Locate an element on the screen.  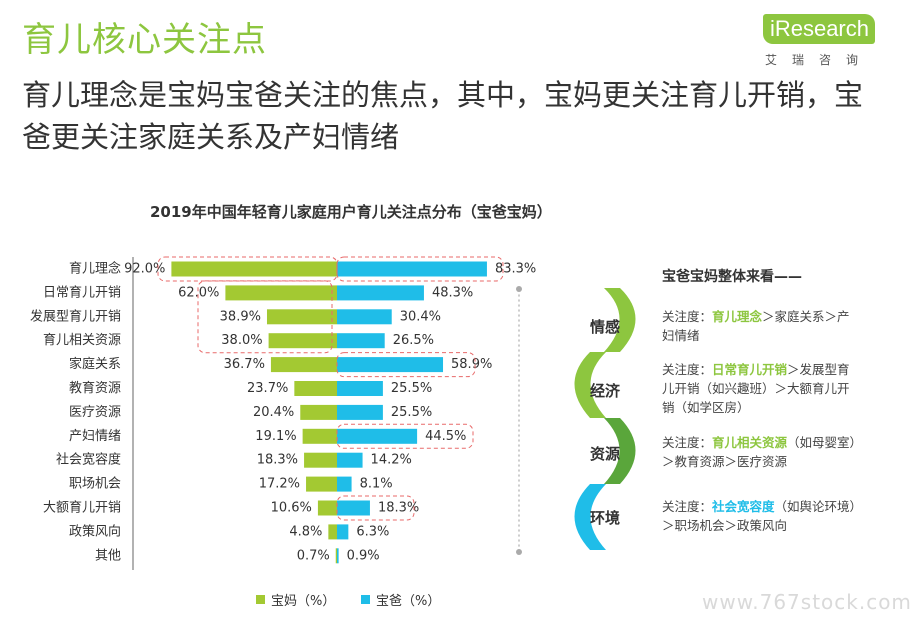
data-label-mom: 38.0% is located at coordinates (241, 340).